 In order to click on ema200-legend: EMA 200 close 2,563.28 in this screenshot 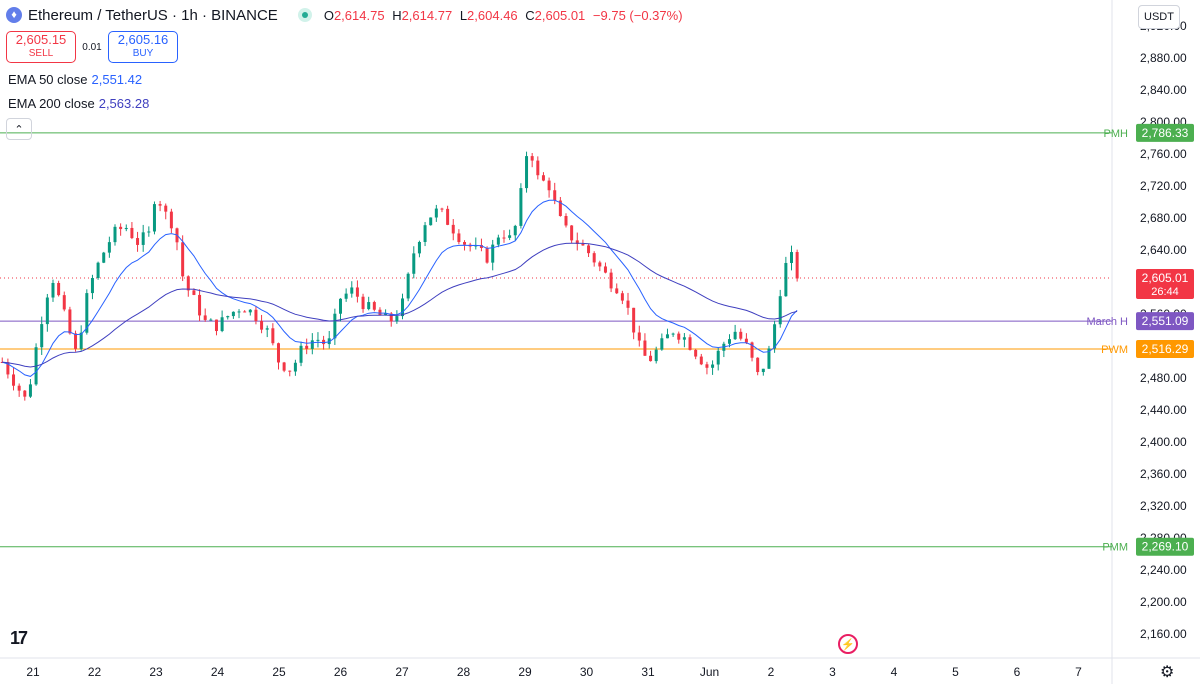, I will do `click(79, 103)`.